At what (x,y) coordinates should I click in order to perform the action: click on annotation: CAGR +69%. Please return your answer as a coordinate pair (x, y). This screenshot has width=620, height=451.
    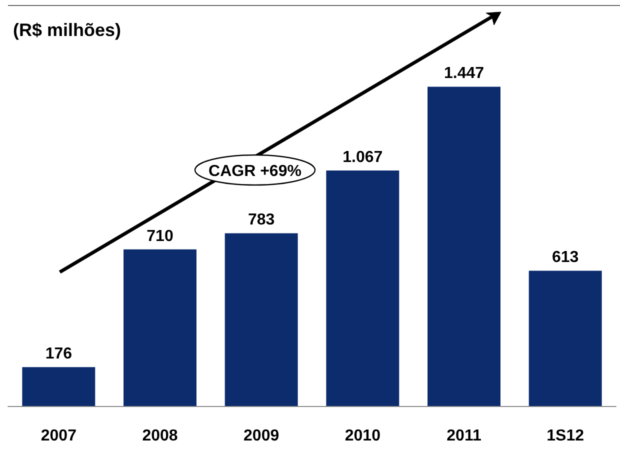
    Looking at the image, I should click on (255, 171).